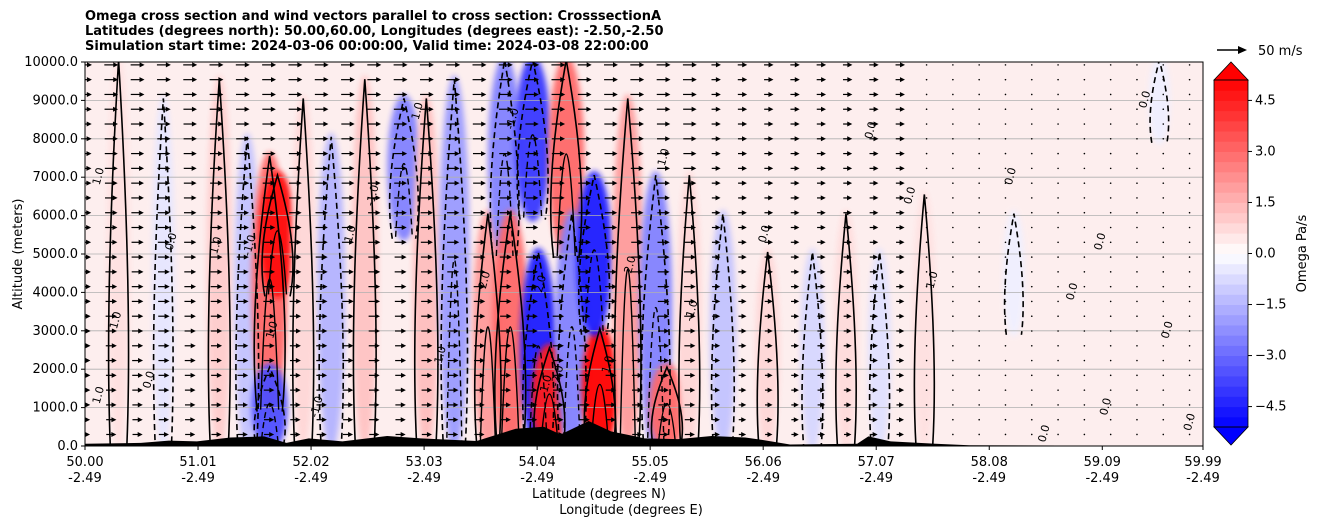  I want to click on y-tick-label: 2000.0, so click(56, 369).